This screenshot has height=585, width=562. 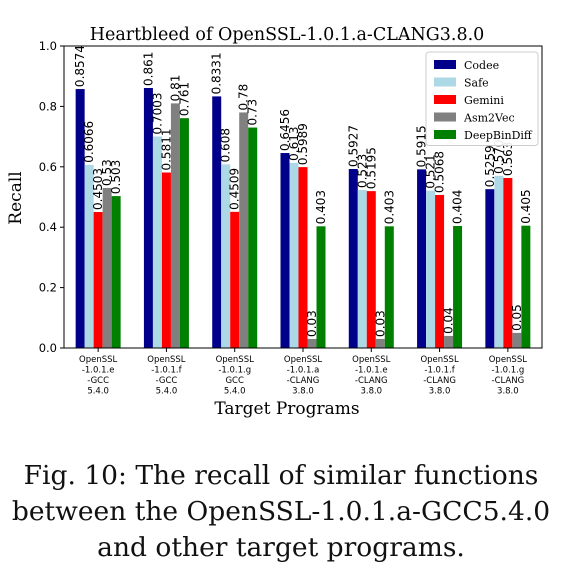 What do you see at coordinates (499, 157) in the screenshot?
I see `data-label: 0.570` at bounding box center [499, 157].